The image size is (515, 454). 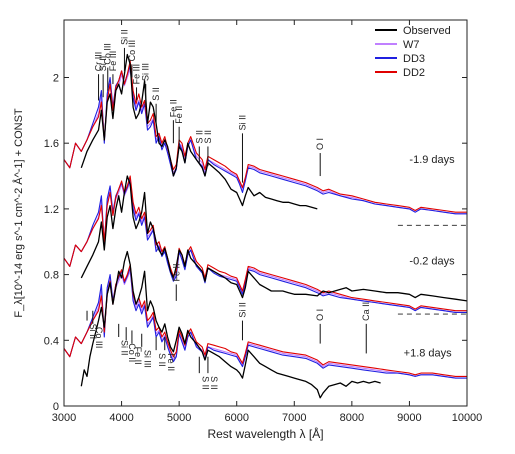 I want to click on line-annotation-2: Si II, so click(x=103, y=77).